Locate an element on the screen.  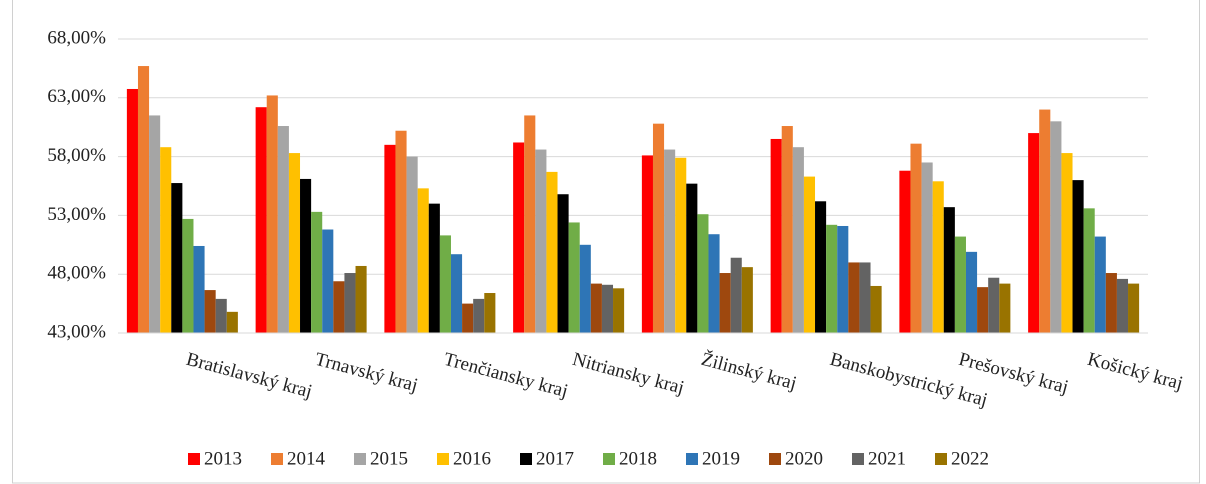
y-tick-label: 68,00% is located at coordinates (76, 37).